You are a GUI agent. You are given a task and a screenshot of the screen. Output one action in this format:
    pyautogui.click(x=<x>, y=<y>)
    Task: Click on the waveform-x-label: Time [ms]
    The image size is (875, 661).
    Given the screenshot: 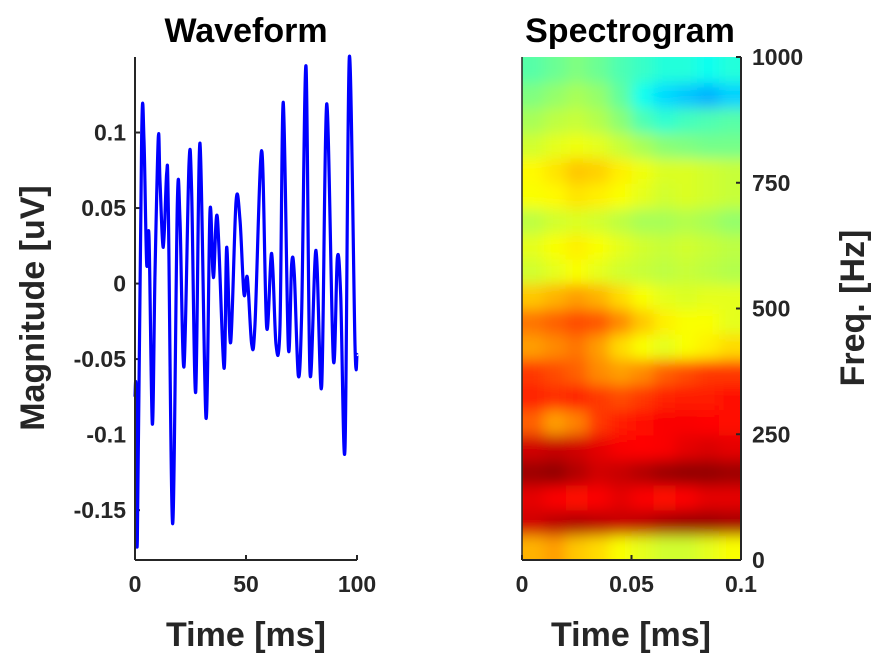 What is the action you would take?
    pyautogui.click(x=246, y=635)
    